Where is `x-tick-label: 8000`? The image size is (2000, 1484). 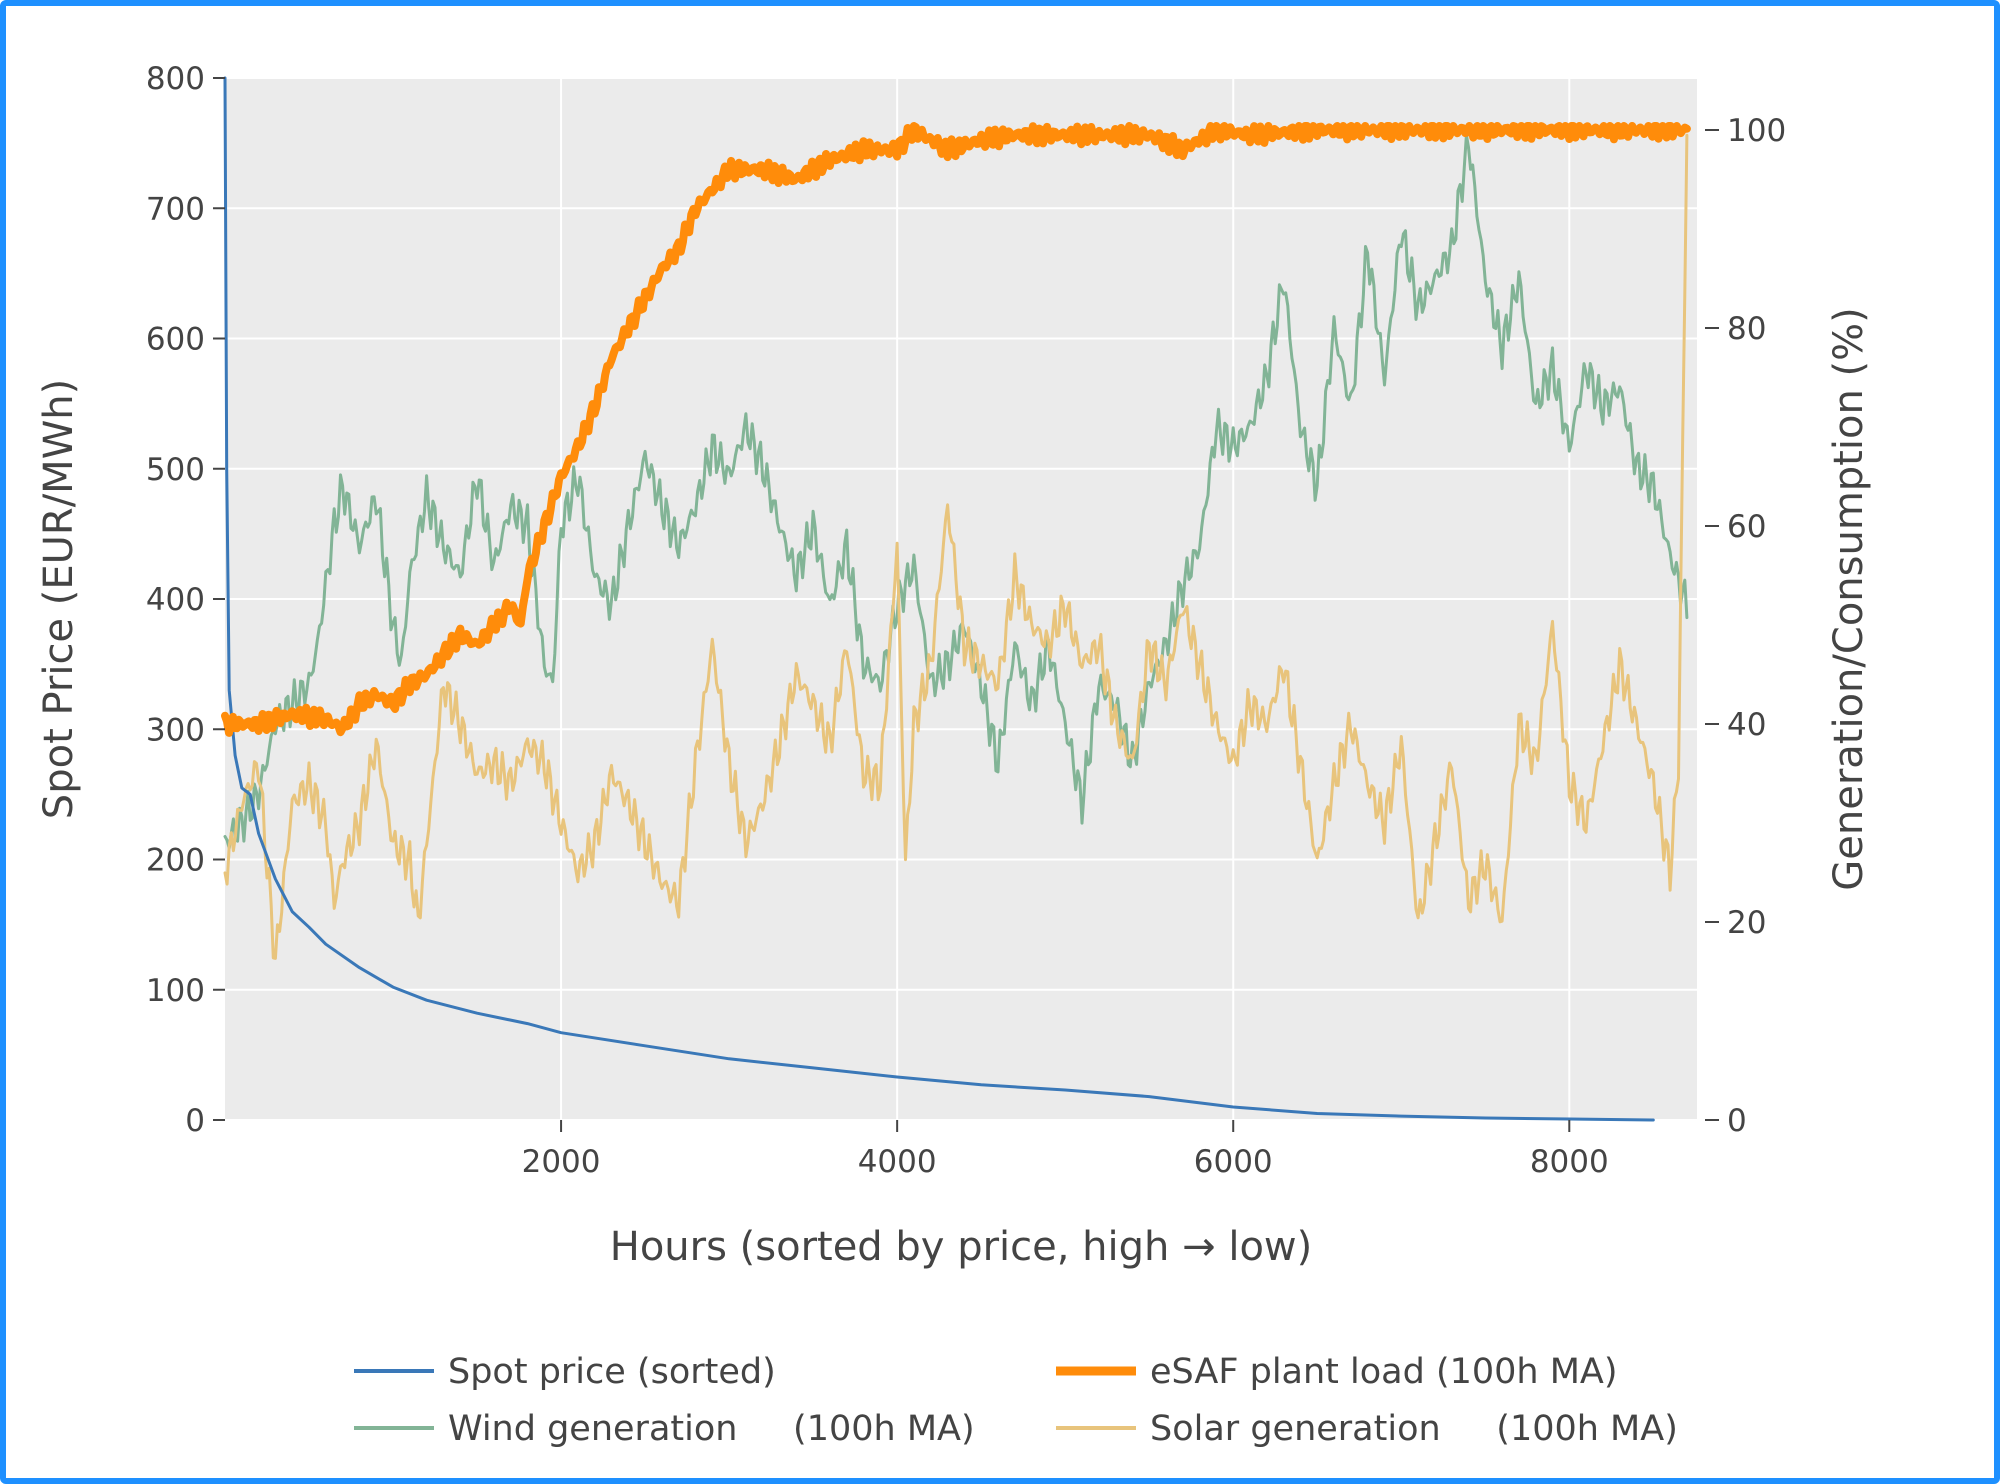
x-tick-label: 8000 is located at coordinates (1569, 1162).